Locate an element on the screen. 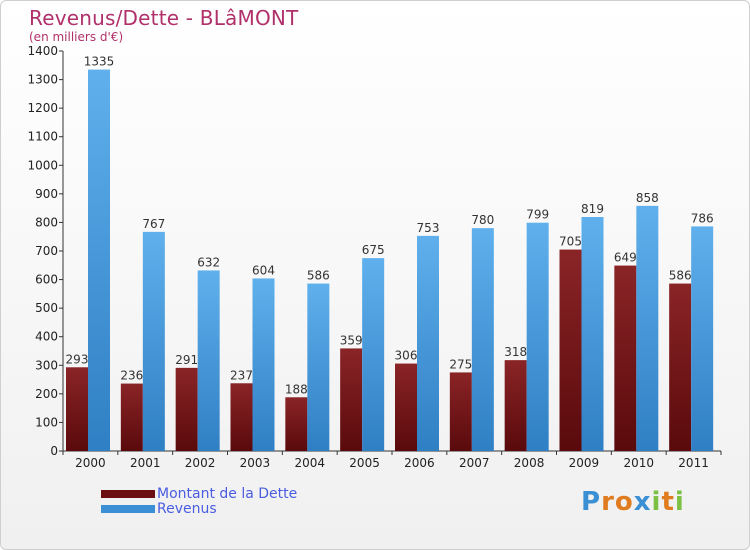 This screenshot has width=750, height=550. data-label-revenus: 753 is located at coordinates (428, 228).